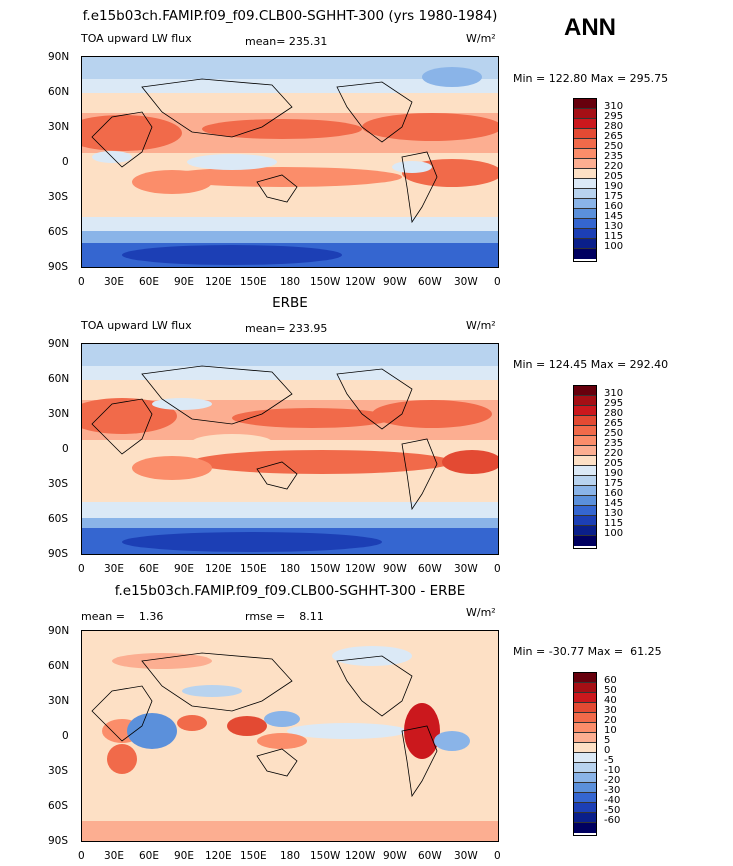  I want to click on panel3-units-label: W/m², so click(481, 612).